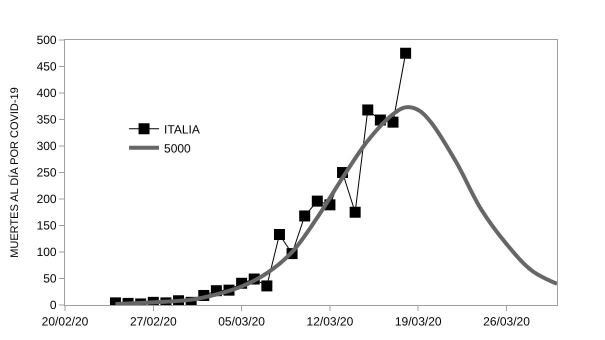 Image resolution: width=605 pixels, height=340 pixels. Describe the element at coordinates (46, 173) in the screenshot. I see `y-tick-label: 250` at that location.